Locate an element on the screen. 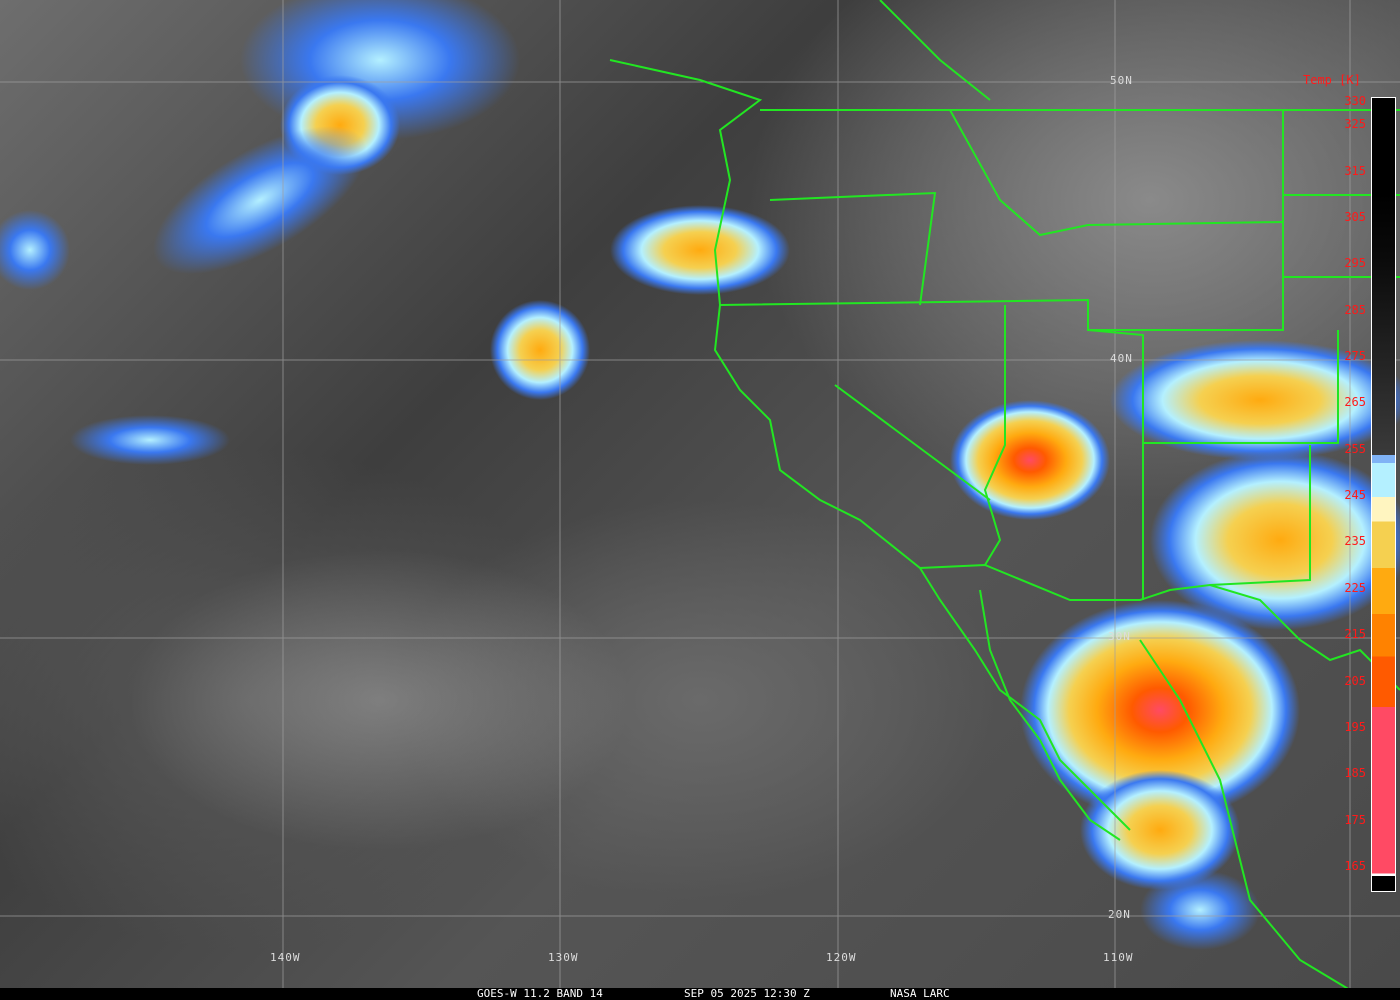  satellite-band-label: GOES-W 11.2 BAND 14 is located at coordinates (540, 993).